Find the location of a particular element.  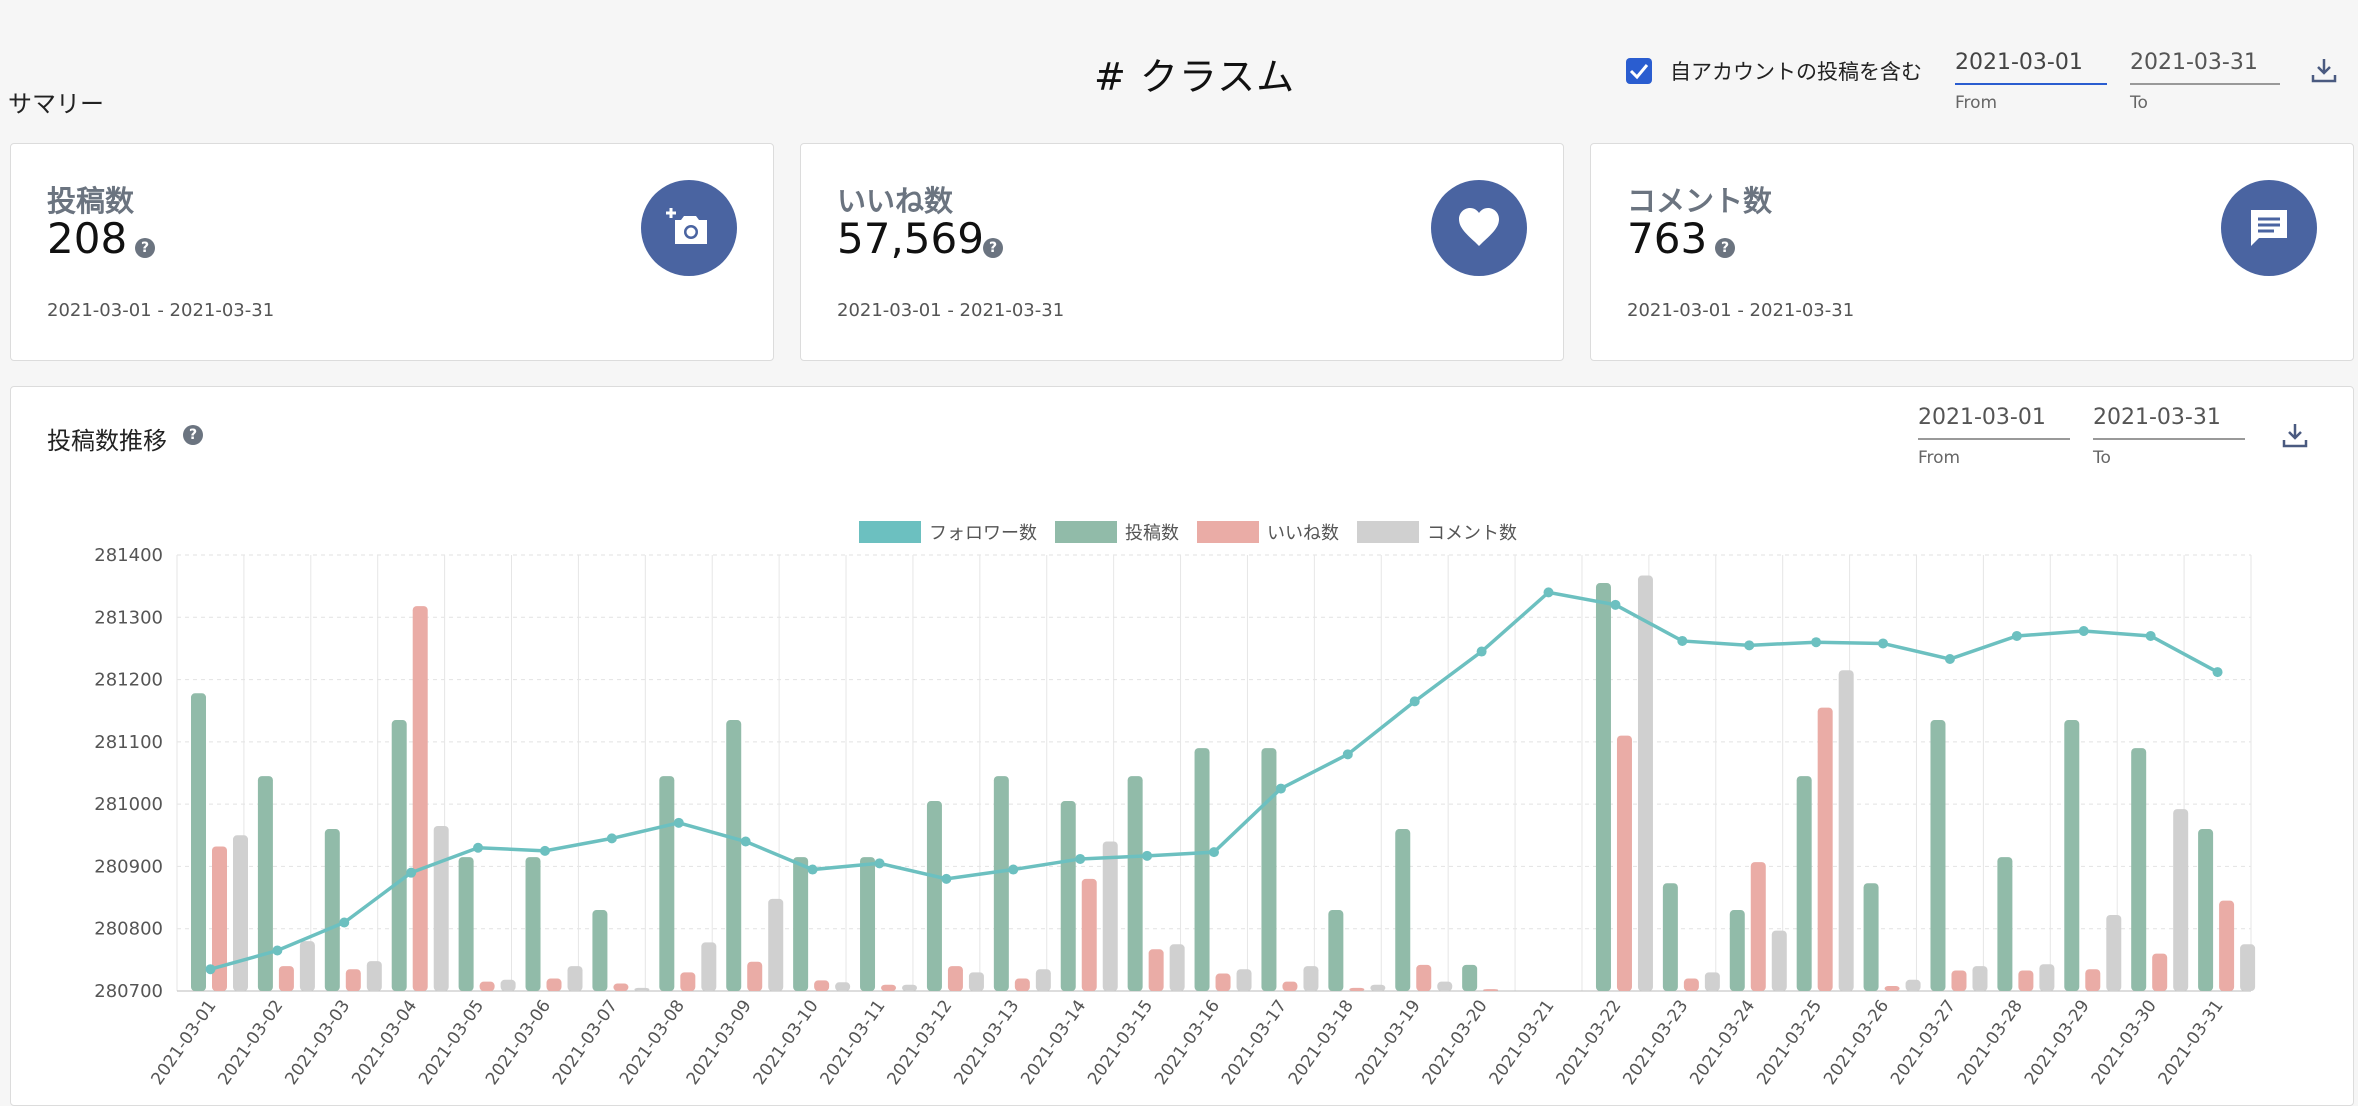

chart-title: 投稿数推移 is located at coordinates (107, 441).